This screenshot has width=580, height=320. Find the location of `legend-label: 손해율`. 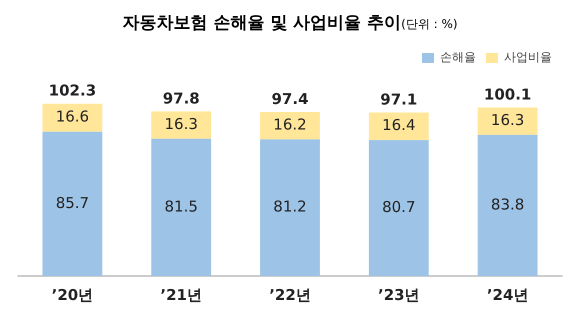

legend-label: 손해율 is located at coordinates (458, 57).